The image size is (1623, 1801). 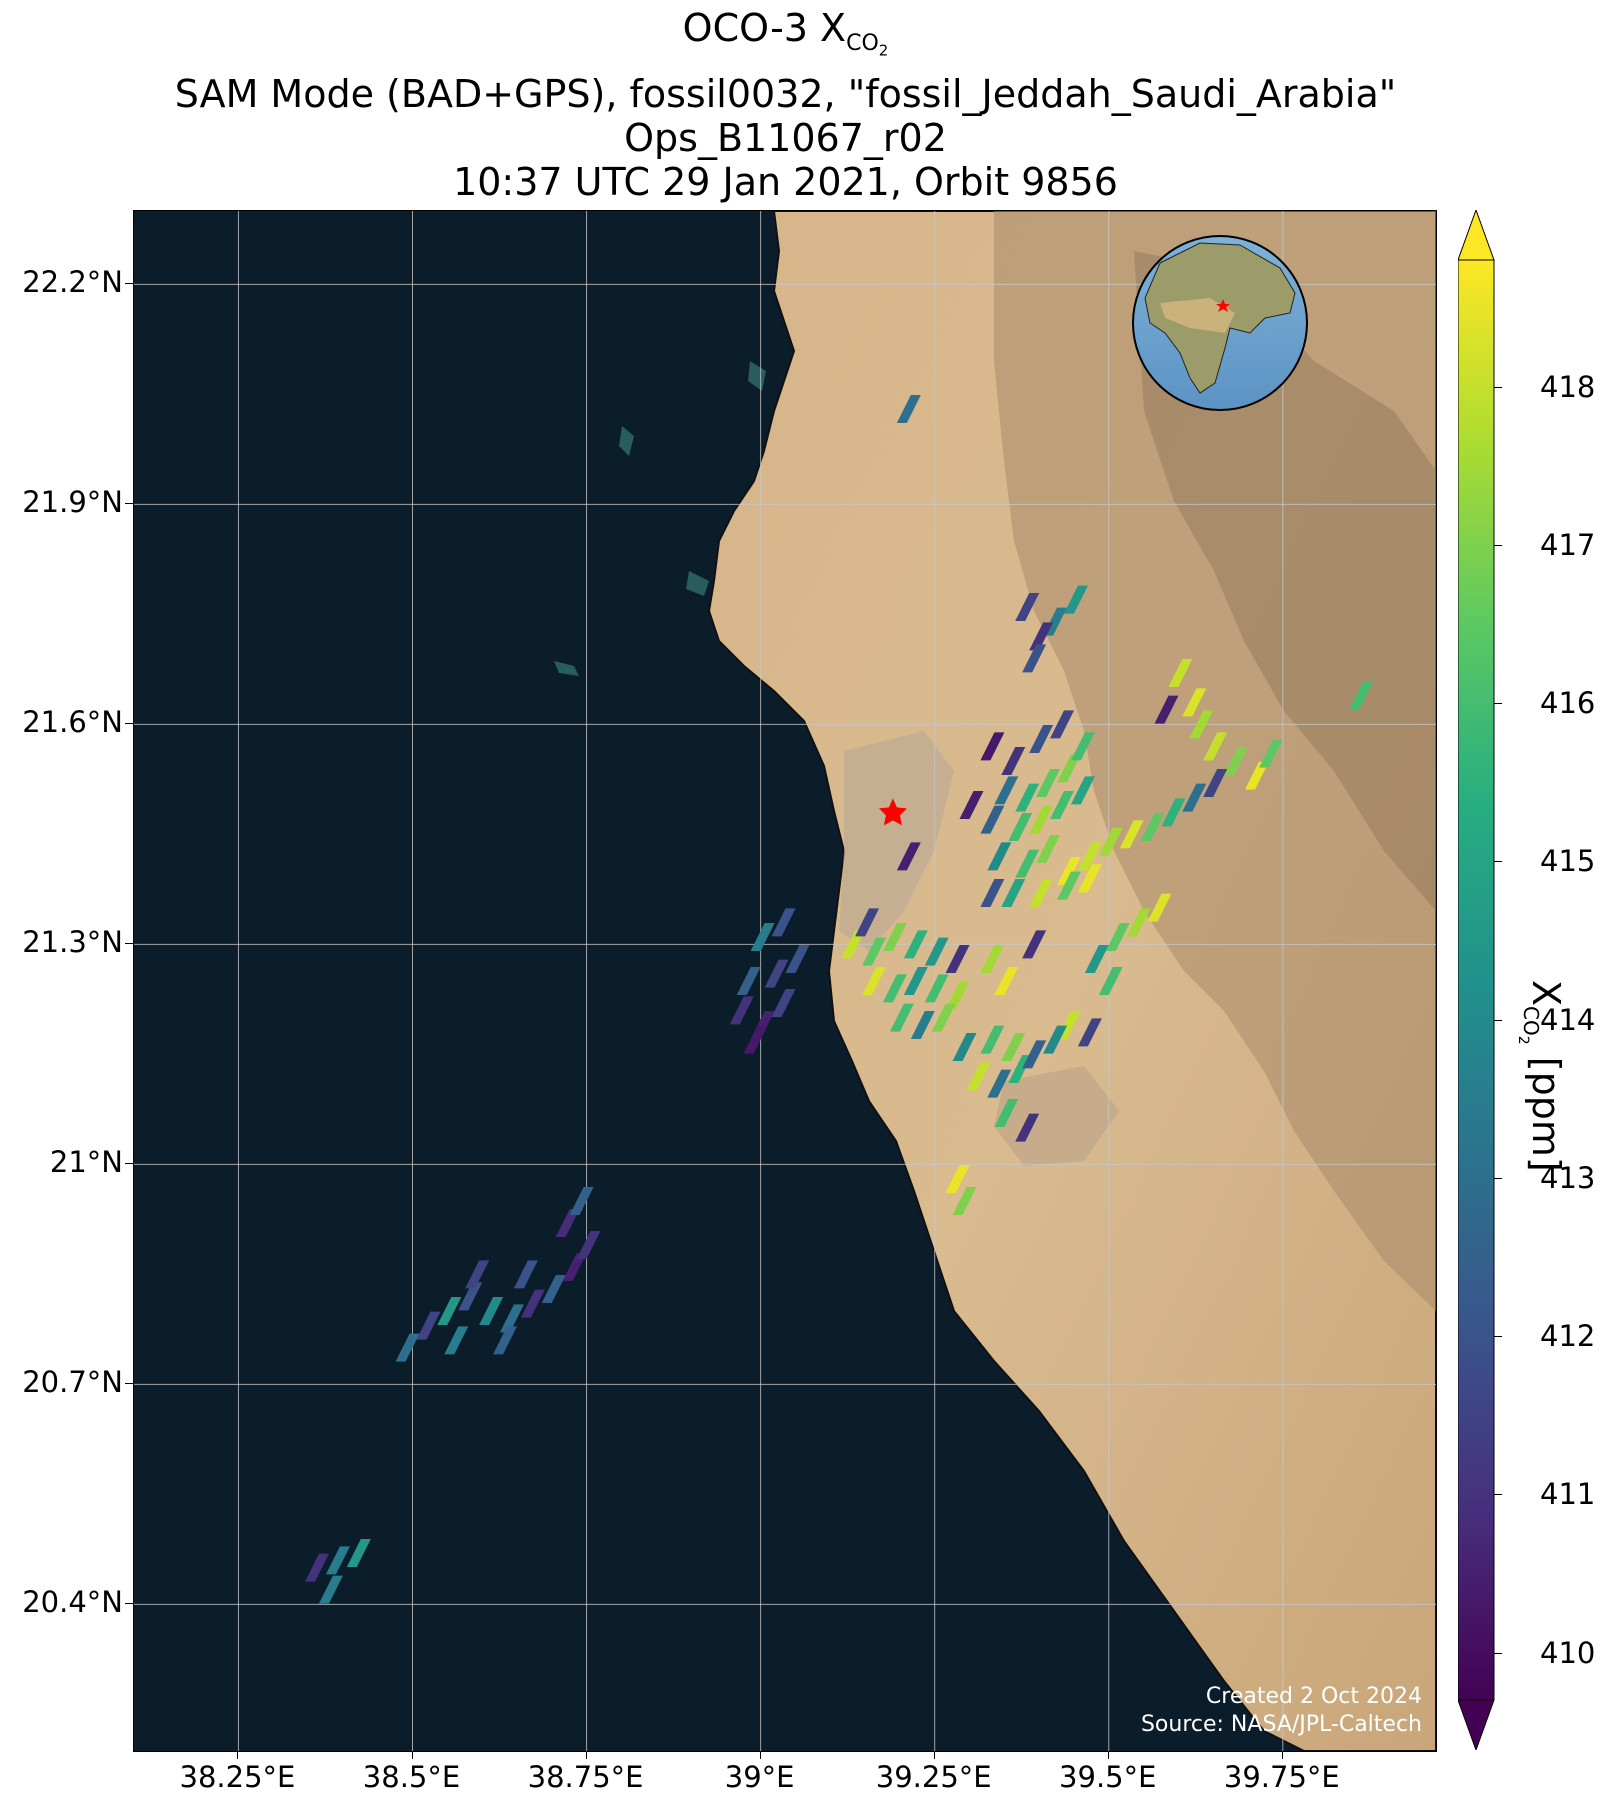 What do you see at coordinates (1108, 1777) in the screenshot?
I see `lon-tick-label: 39.5°E` at bounding box center [1108, 1777].